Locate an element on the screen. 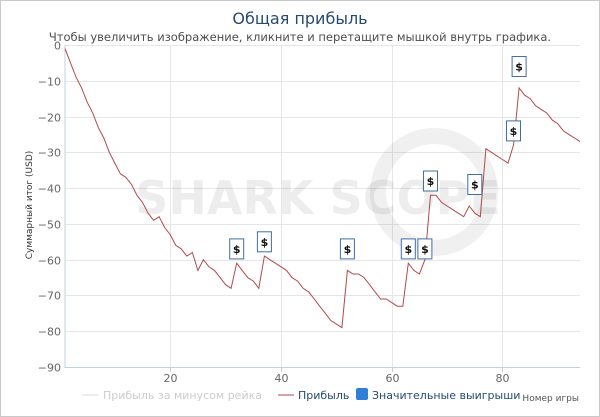  legend-label-rakeless: Прибыль за минусом рейка is located at coordinates (182, 395).